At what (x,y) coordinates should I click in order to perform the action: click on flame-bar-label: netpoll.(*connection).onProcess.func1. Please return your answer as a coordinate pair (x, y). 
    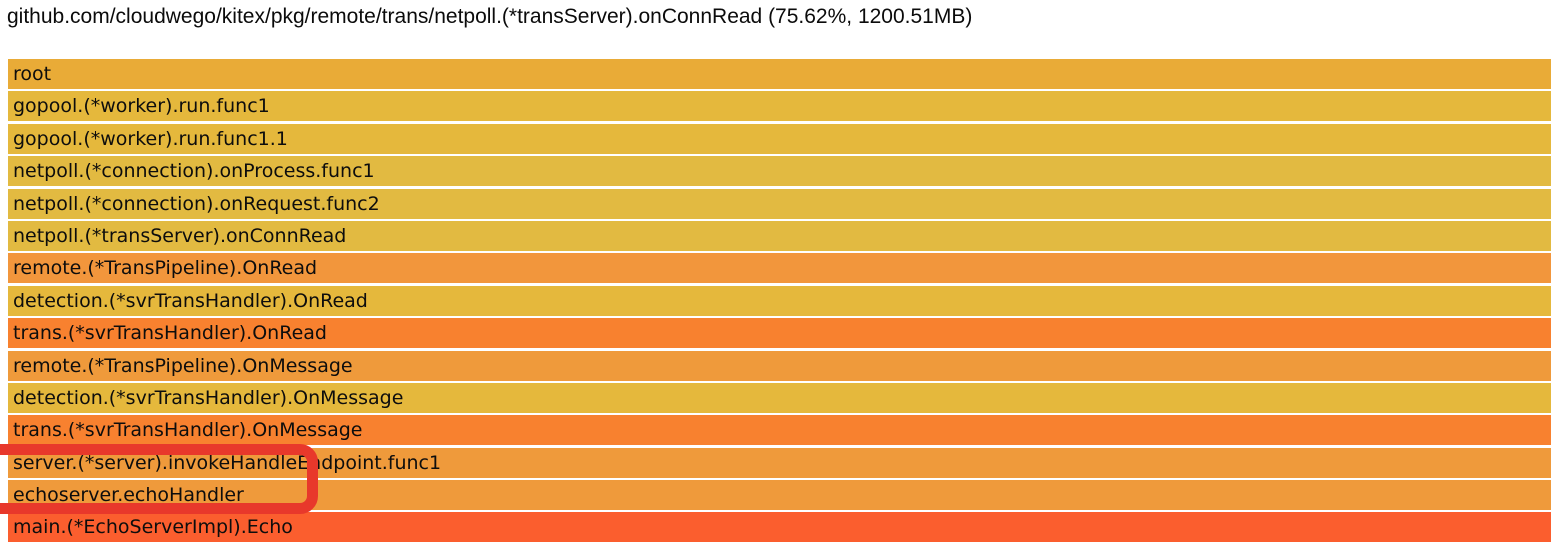
    Looking at the image, I should click on (194, 171).